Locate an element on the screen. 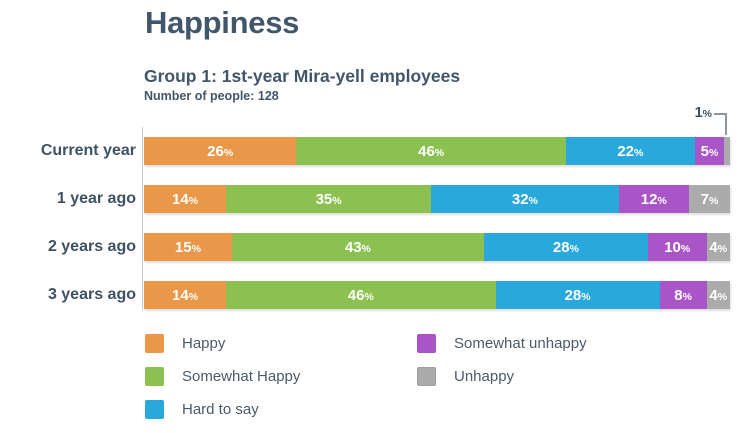 The width and height of the screenshot is (750, 433). category-label: 3 years ago is located at coordinates (91, 294).